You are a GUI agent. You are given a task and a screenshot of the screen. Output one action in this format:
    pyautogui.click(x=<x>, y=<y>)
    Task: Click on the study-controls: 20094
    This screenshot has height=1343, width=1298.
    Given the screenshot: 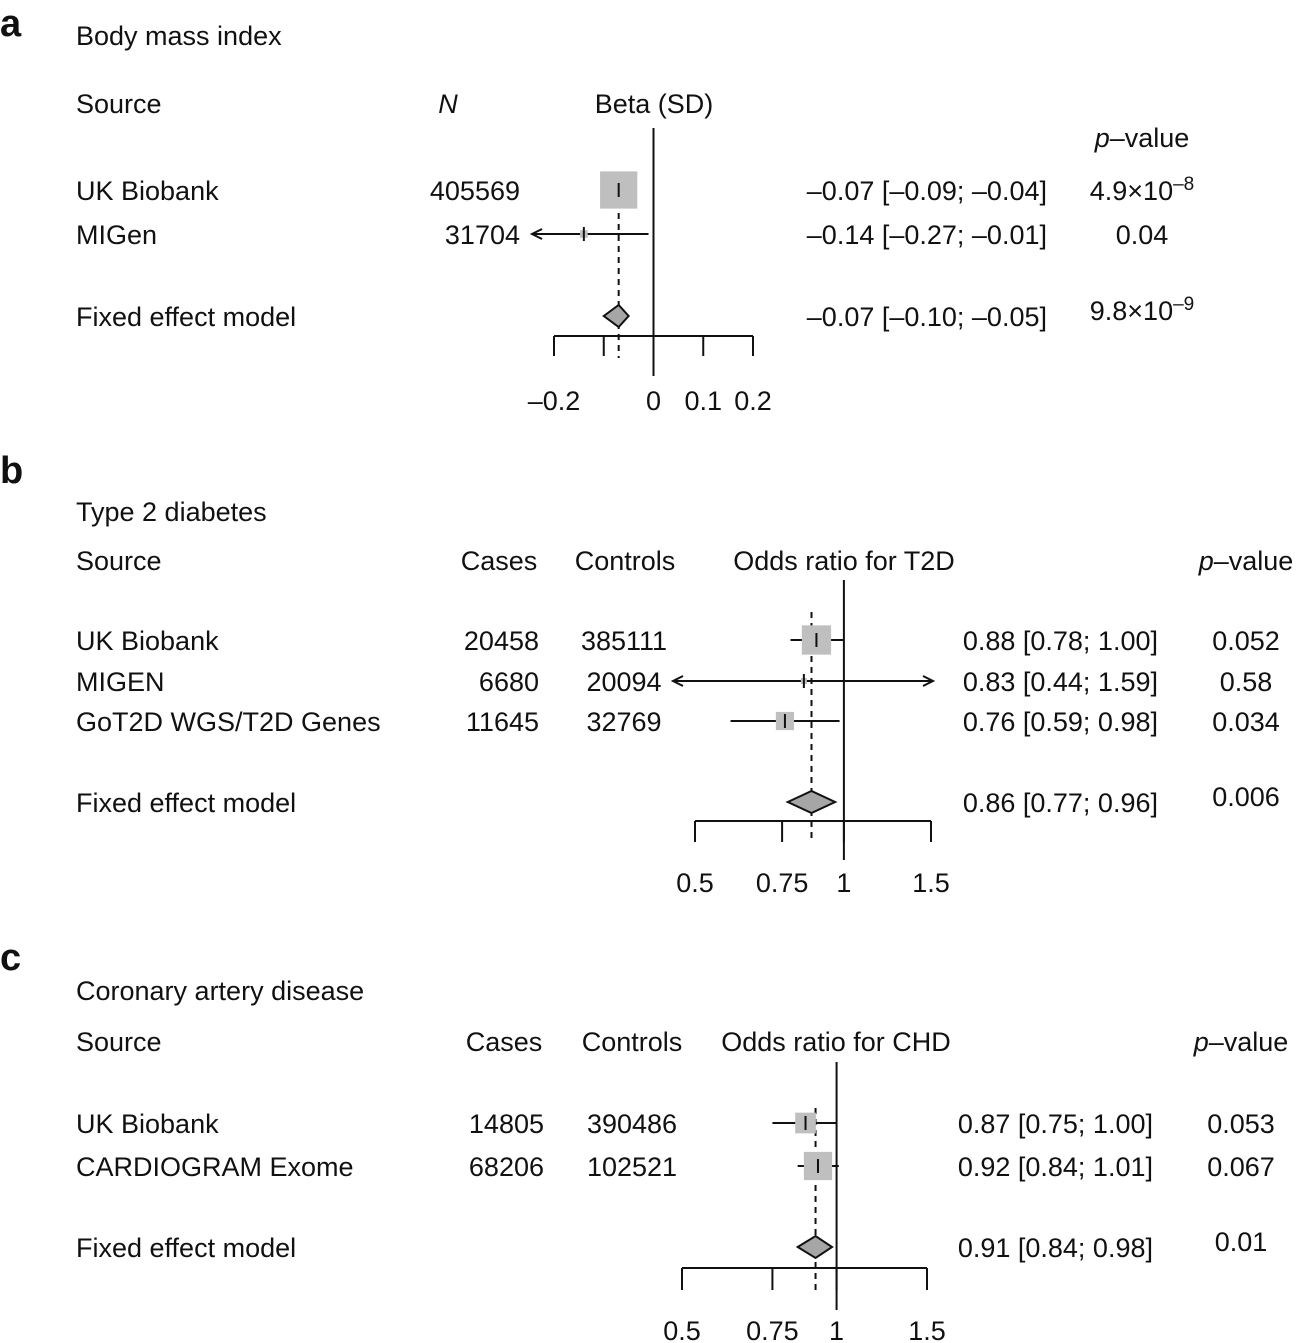 What is the action you would take?
    pyautogui.click(x=623, y=682)
    